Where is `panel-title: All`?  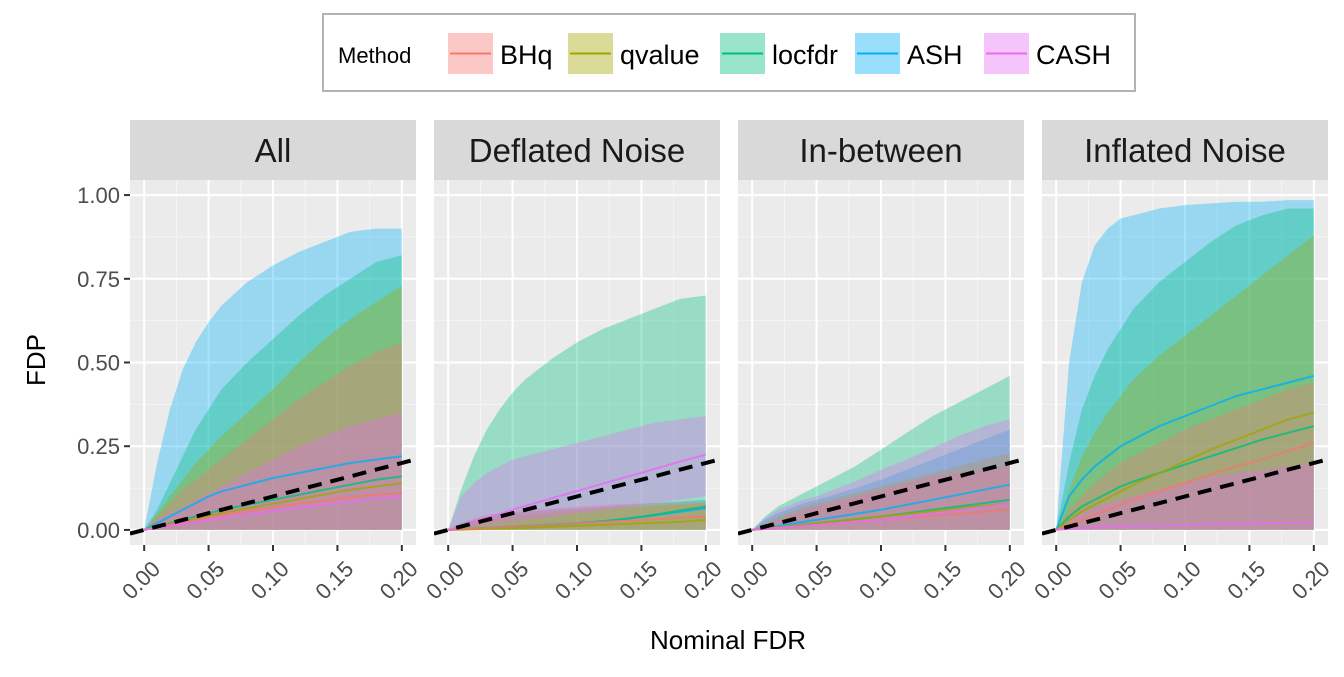 panel-title: All is located at coordinates (273, 150).